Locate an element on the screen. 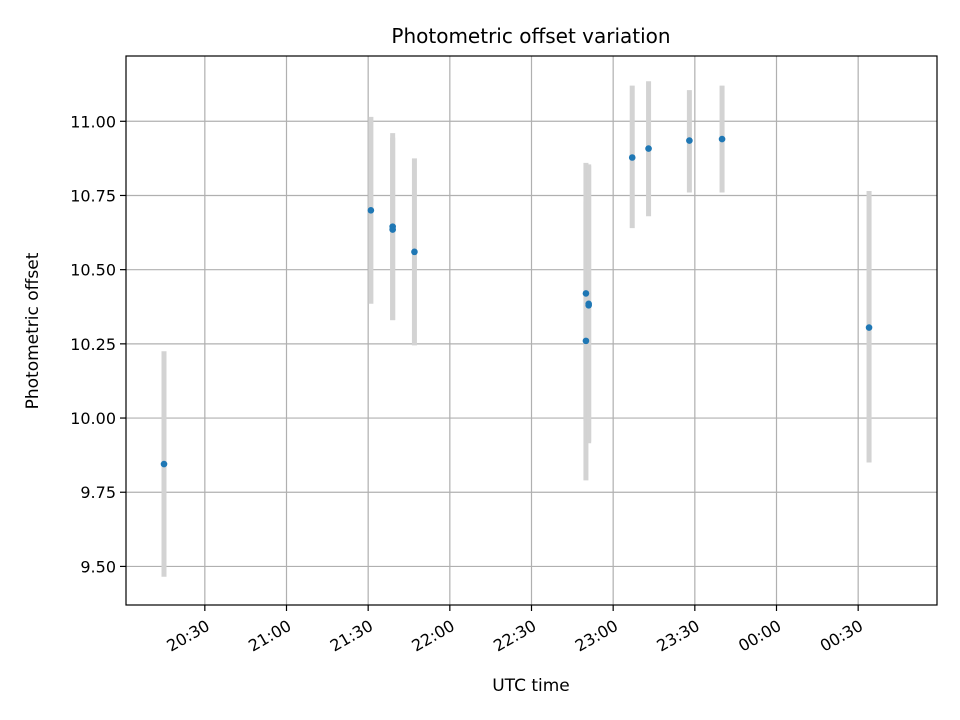  x-tick-label: 00:00 is located at coordinates (759, 636).